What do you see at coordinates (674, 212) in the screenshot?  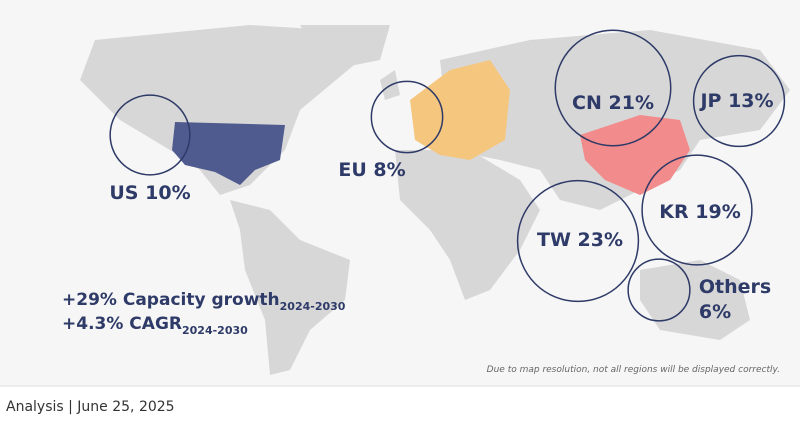 I see `region-name: KR` at bounding box center [674, 212].